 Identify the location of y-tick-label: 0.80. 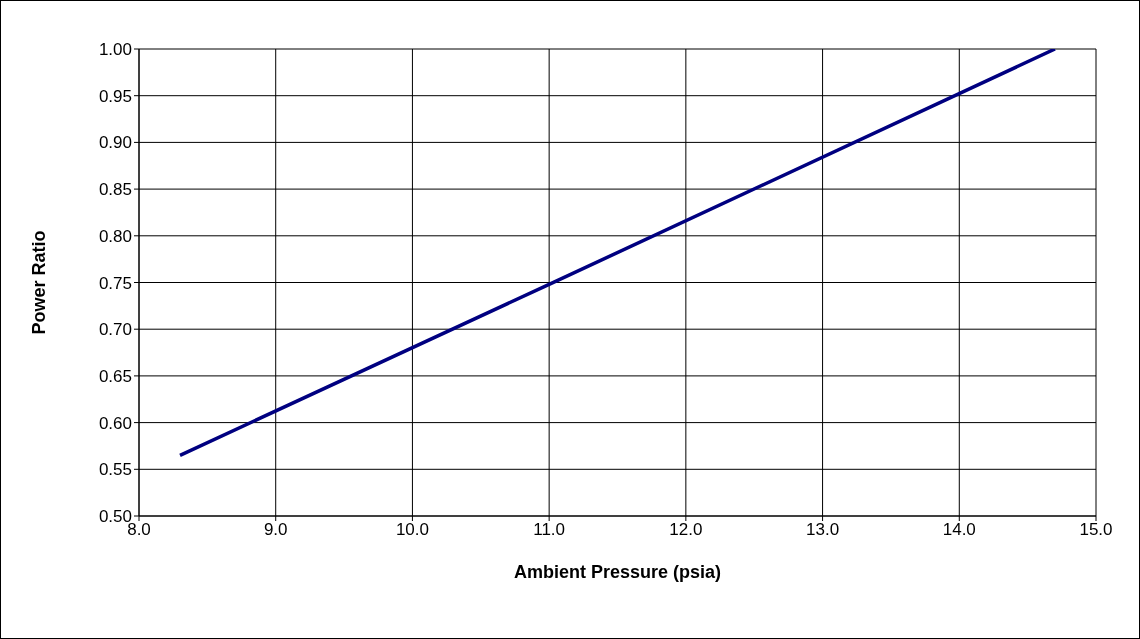
(115, 236).